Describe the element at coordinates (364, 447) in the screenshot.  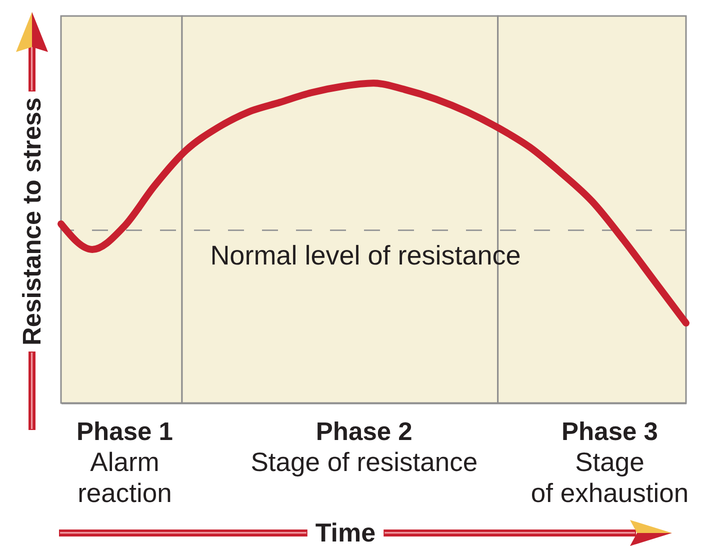
I see `text: Phase 2 Stage of resistance` at that location.